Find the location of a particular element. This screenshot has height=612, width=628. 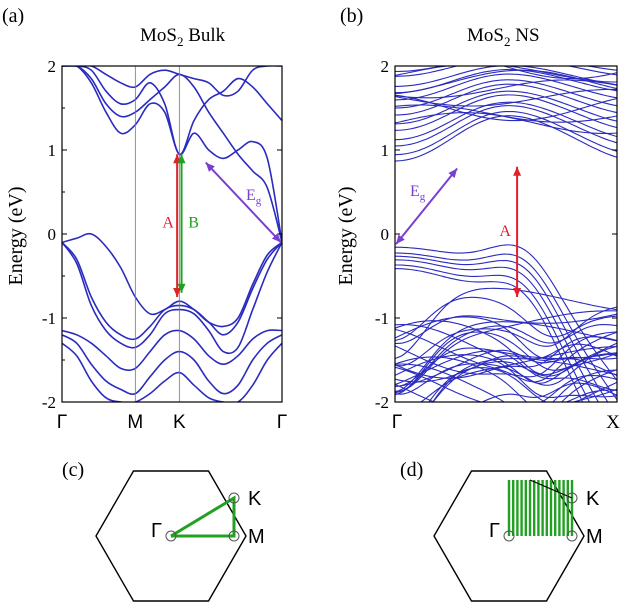

panel-a-arrow-eg-sub: g is located at coordinates (259, 201).